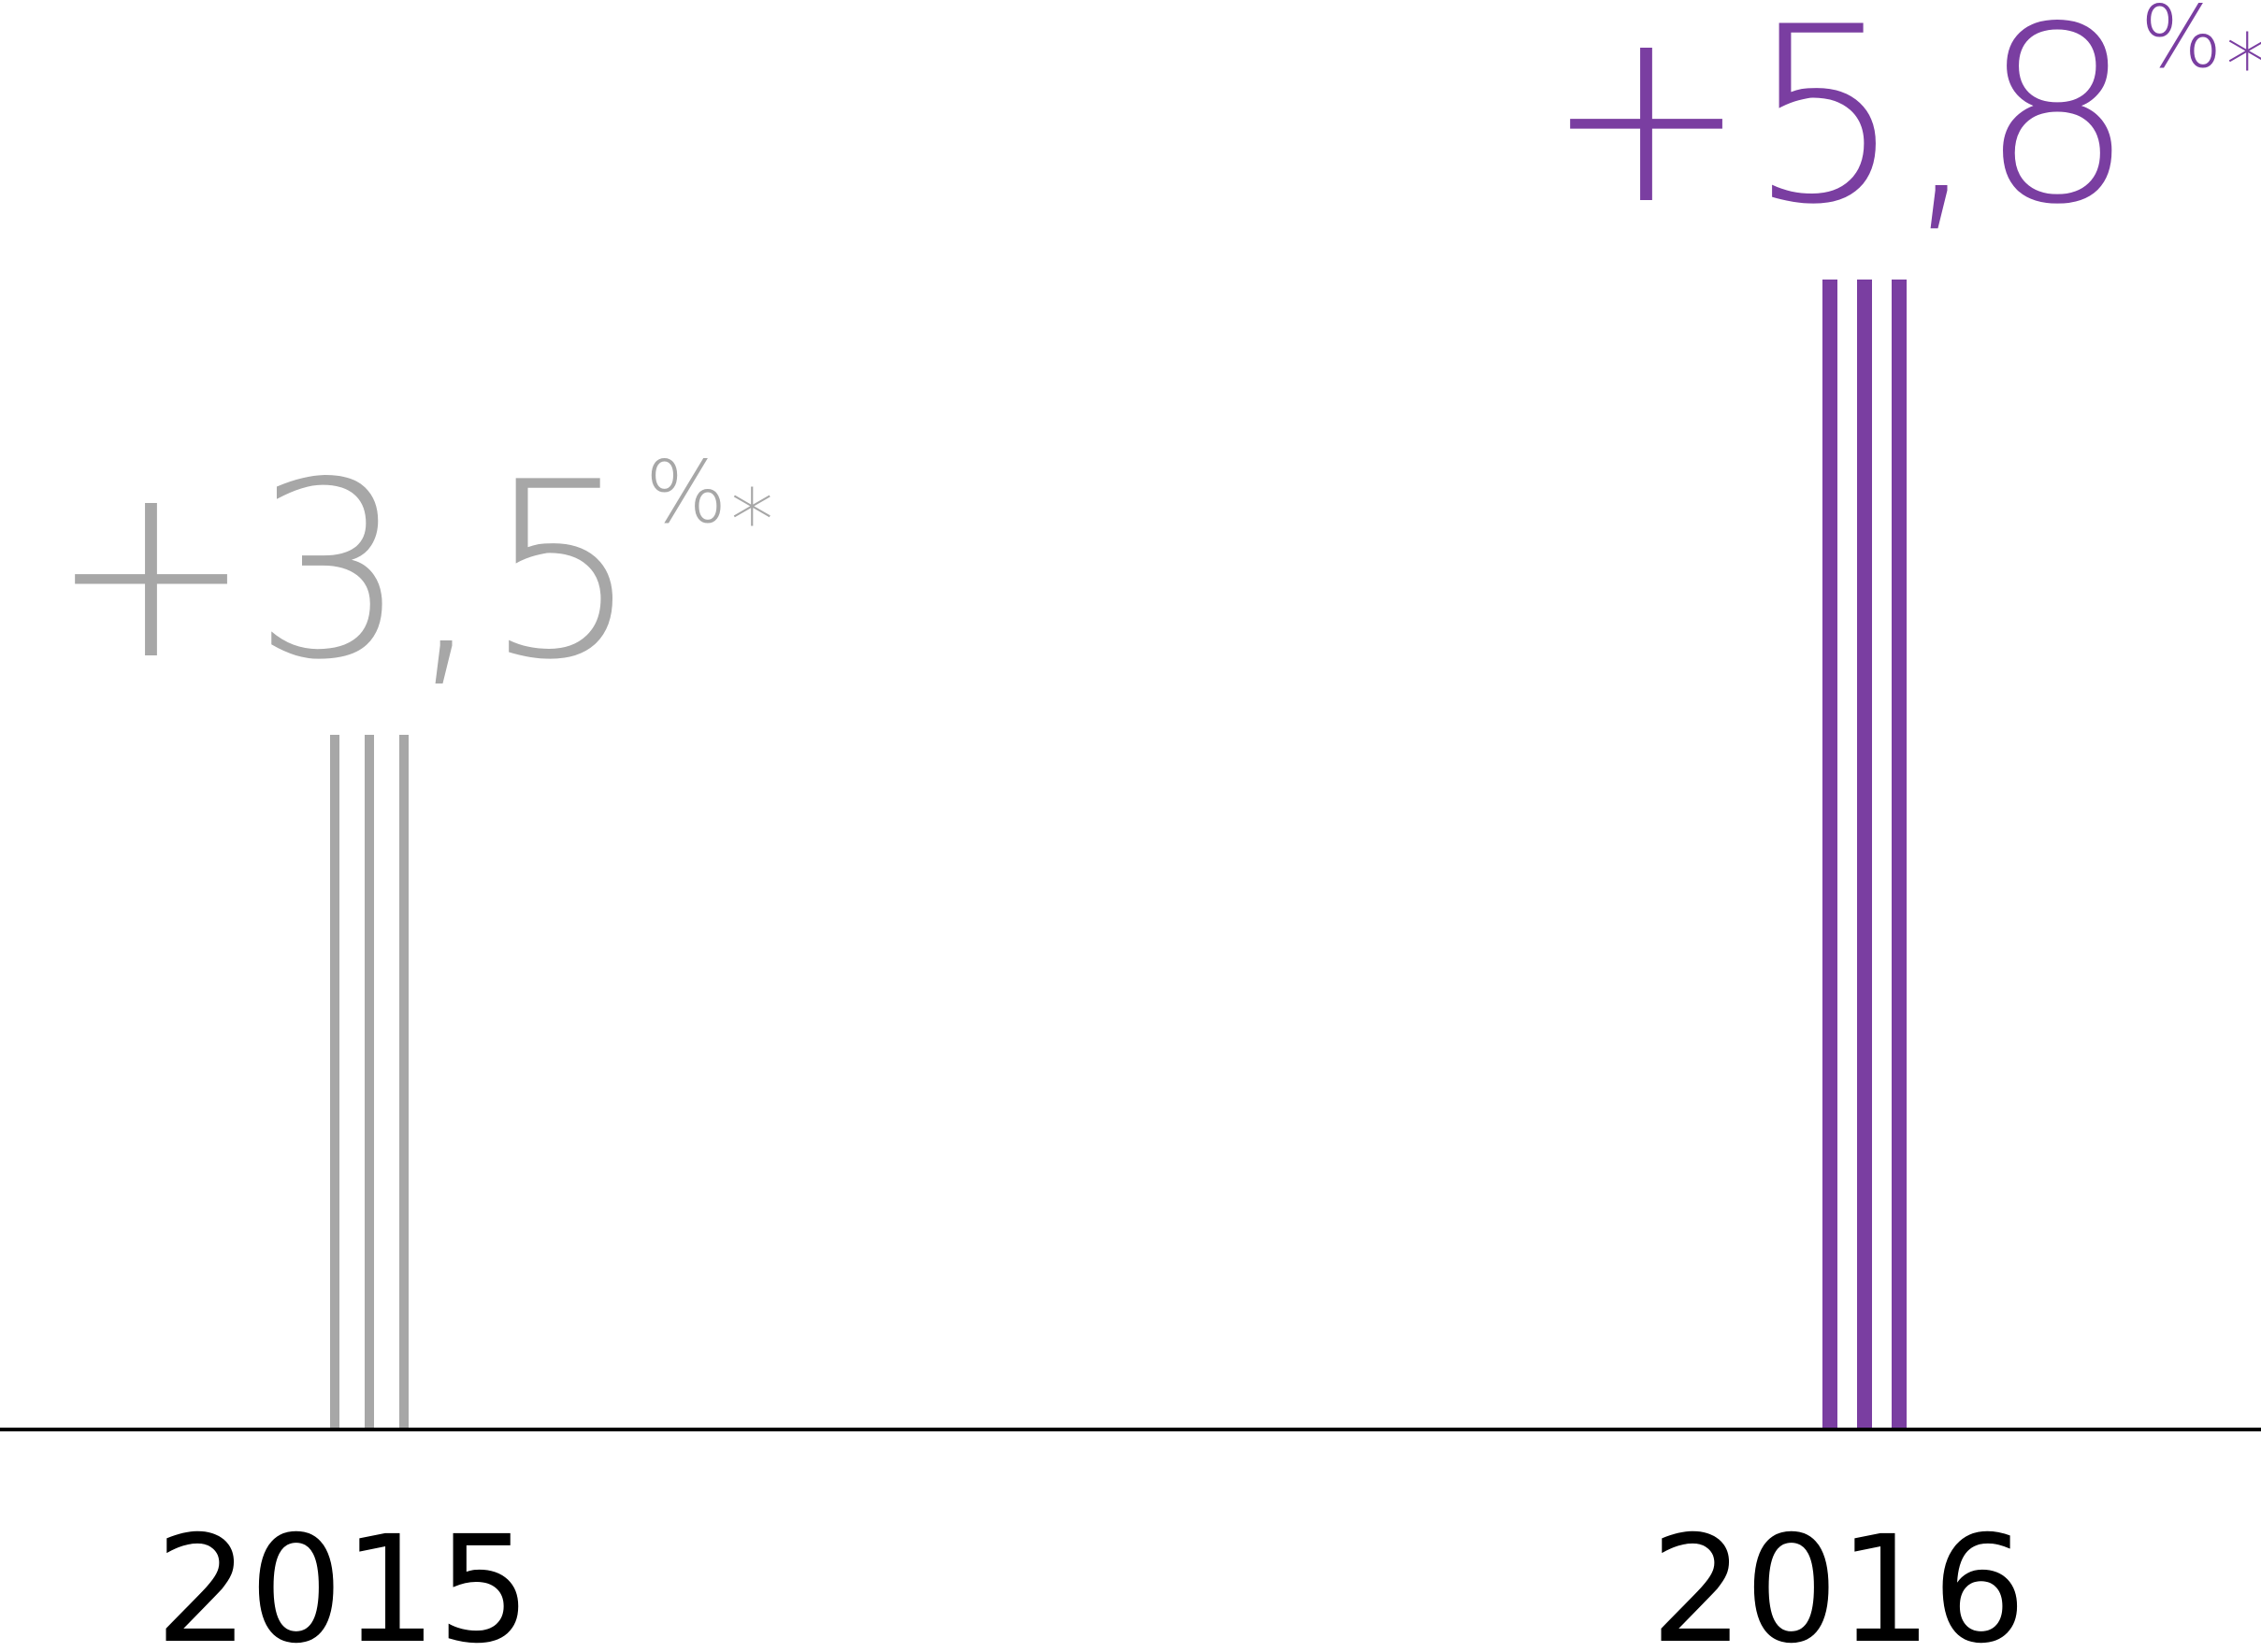  Describe the element at coordinates (1840, 129) in the screenshot. I see `data-label-value: +5,8` at that location.